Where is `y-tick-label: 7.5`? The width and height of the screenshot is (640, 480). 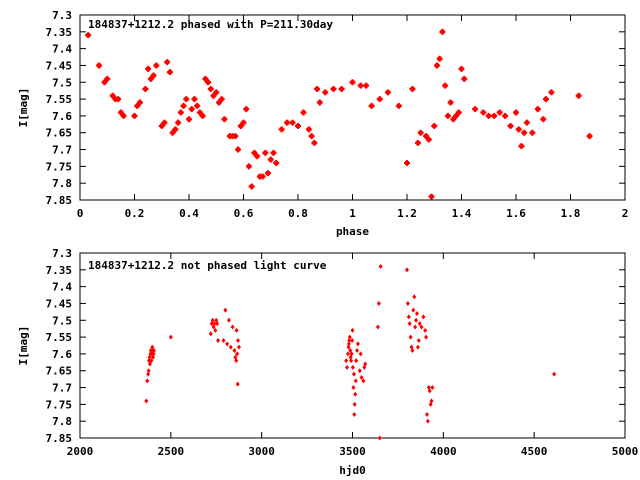 y-tick-label: 7.5 is located at coordinates (62, 320).